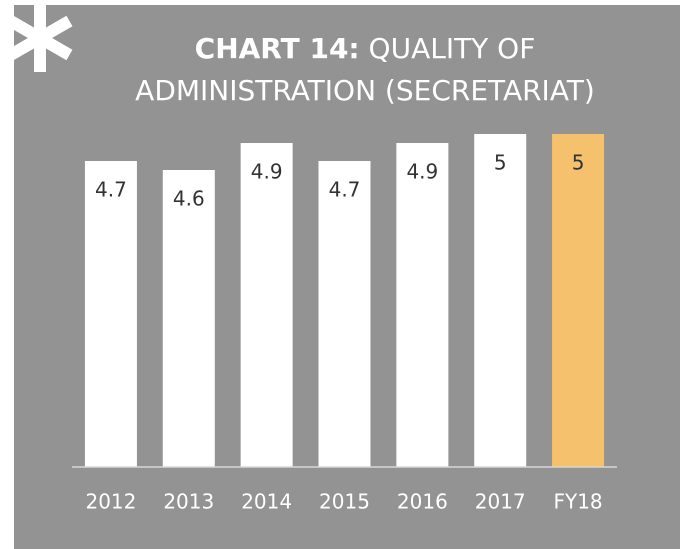 The image size is (680, 549). What do you see at coordinates (266, 502) in the screenshot?
I see `x-tick-label: 2014` at bounding box center [266, 502].